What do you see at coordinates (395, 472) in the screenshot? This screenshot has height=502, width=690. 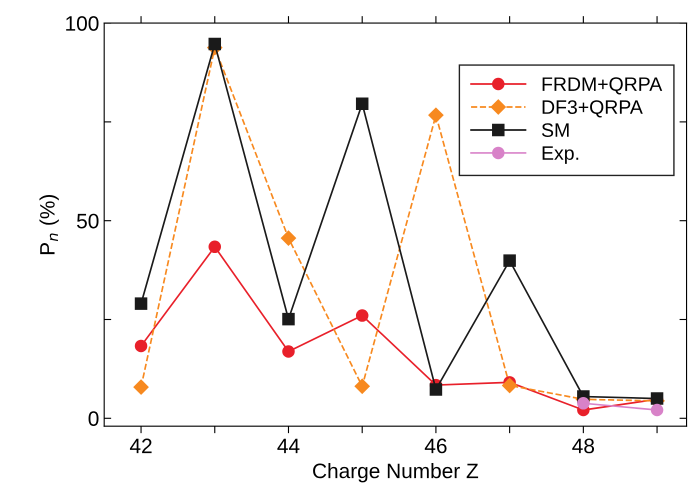 I see `x-axis-title: Charge Number Z` at bounding box center [395, 472].